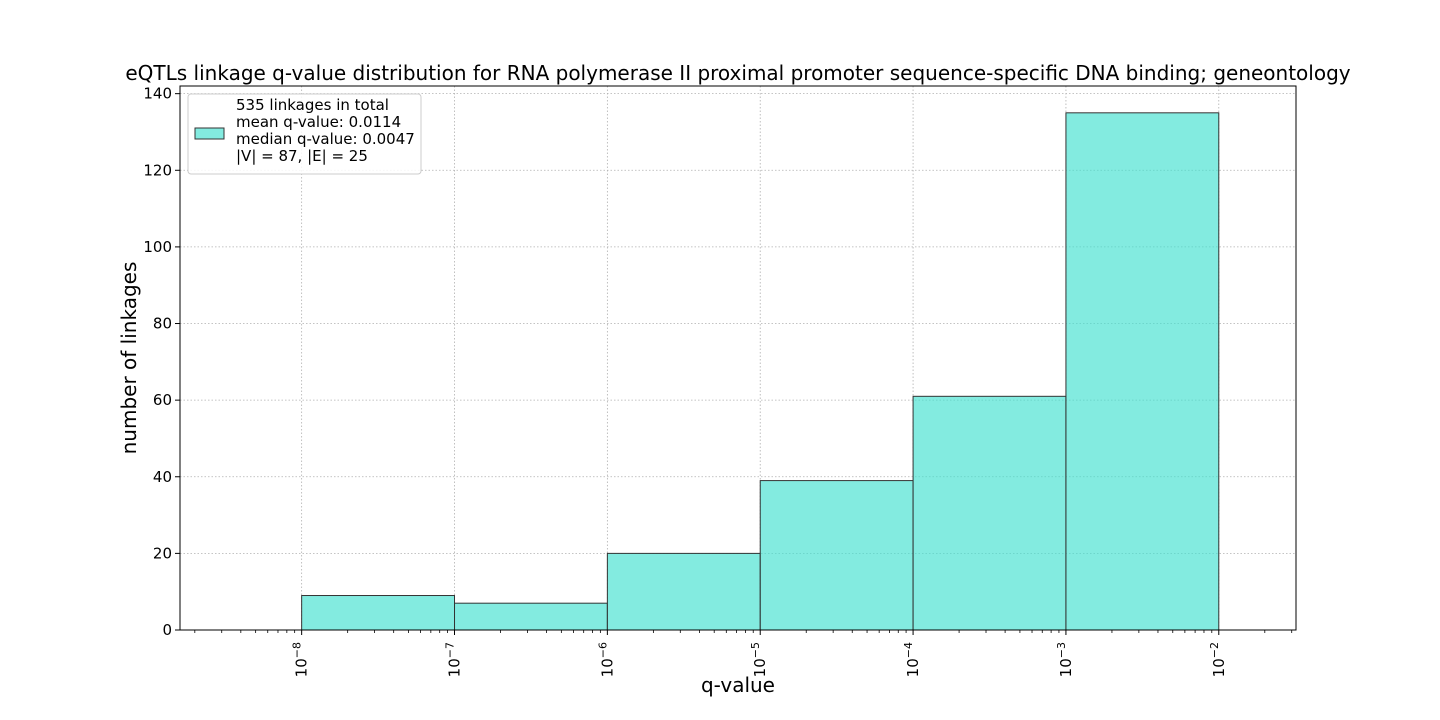  Describe the element at coordinates (162, 553) in the screenshot. I see `y-tick-label: 20` at that location.